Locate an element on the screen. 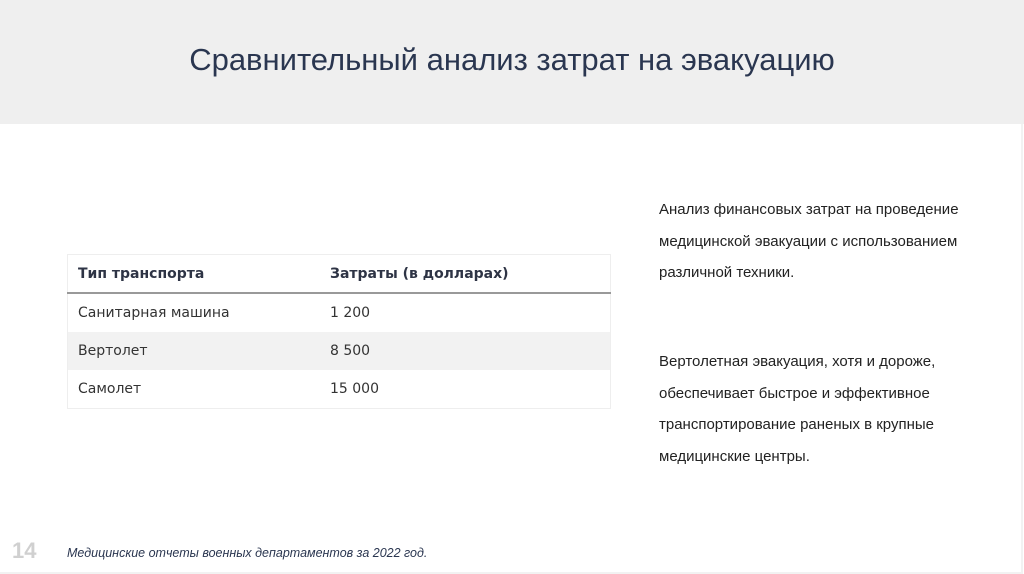 The height and width of the screenshot is (574, 1024). cell-transport: Санитарная машина is located at coordinates (154, 313).